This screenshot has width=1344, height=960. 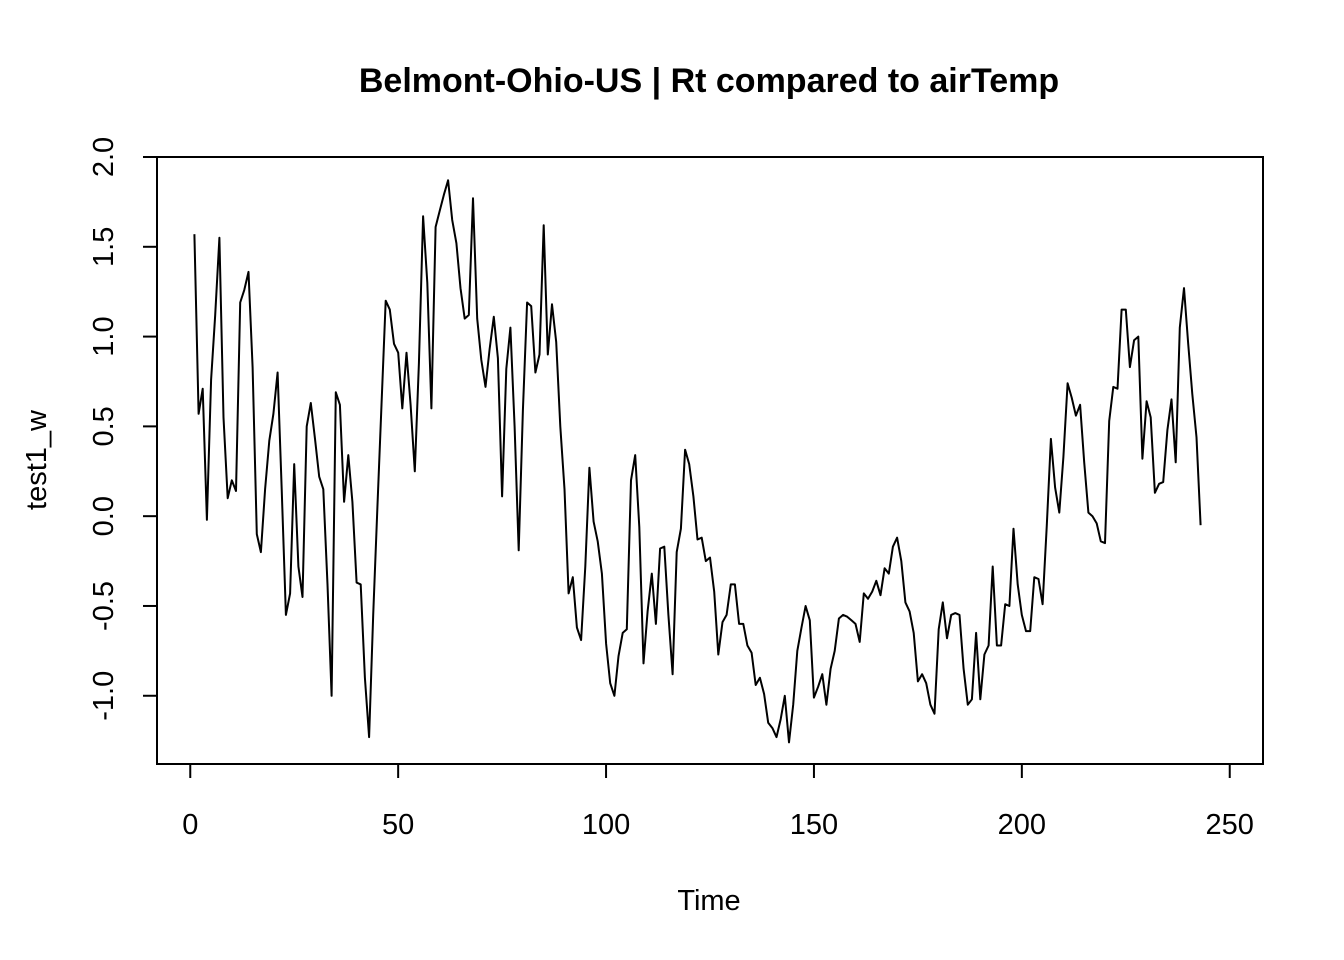 What do you see at coordinates (104, 336) in the screenshot?
I see `y-tick-label: 1.0` at bounding box center [104, 336].